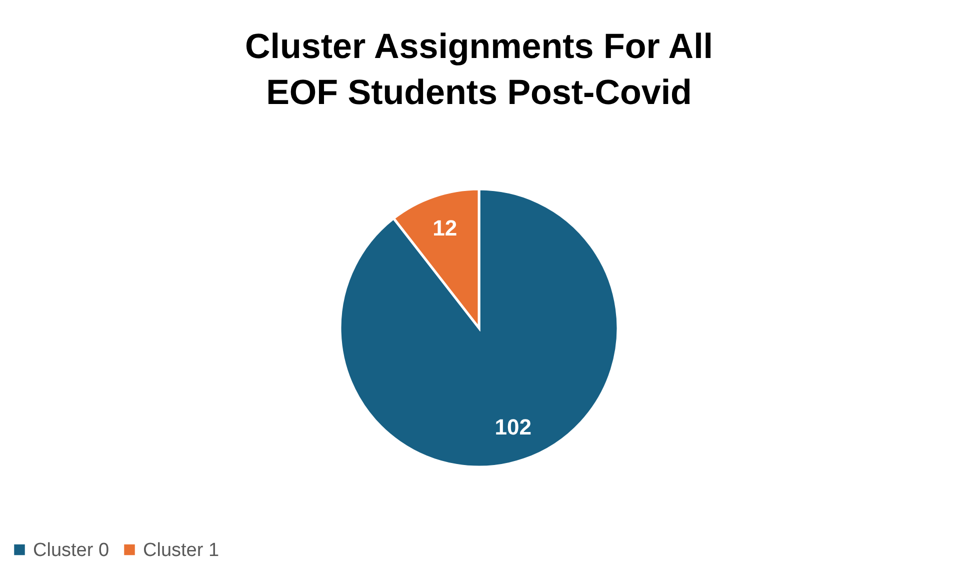  I want to click on legend-label: Cluster 1, so click(181, 550).